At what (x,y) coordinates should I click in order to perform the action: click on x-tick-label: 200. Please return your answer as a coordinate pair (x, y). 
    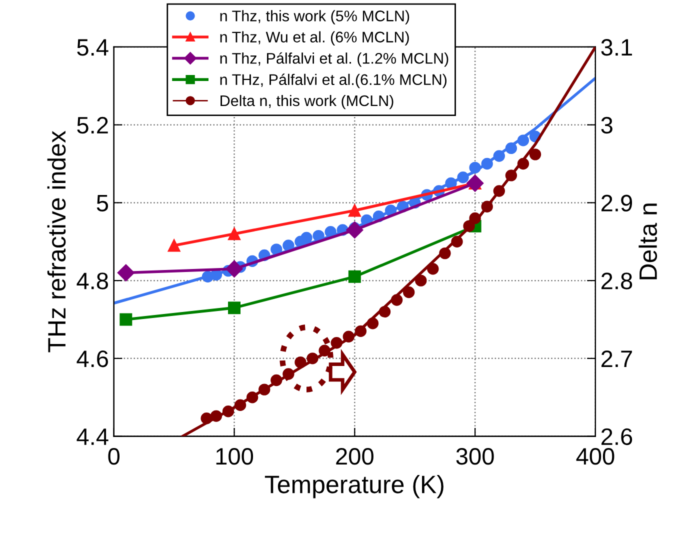
    Looking at the image, I should click on (355, 456).